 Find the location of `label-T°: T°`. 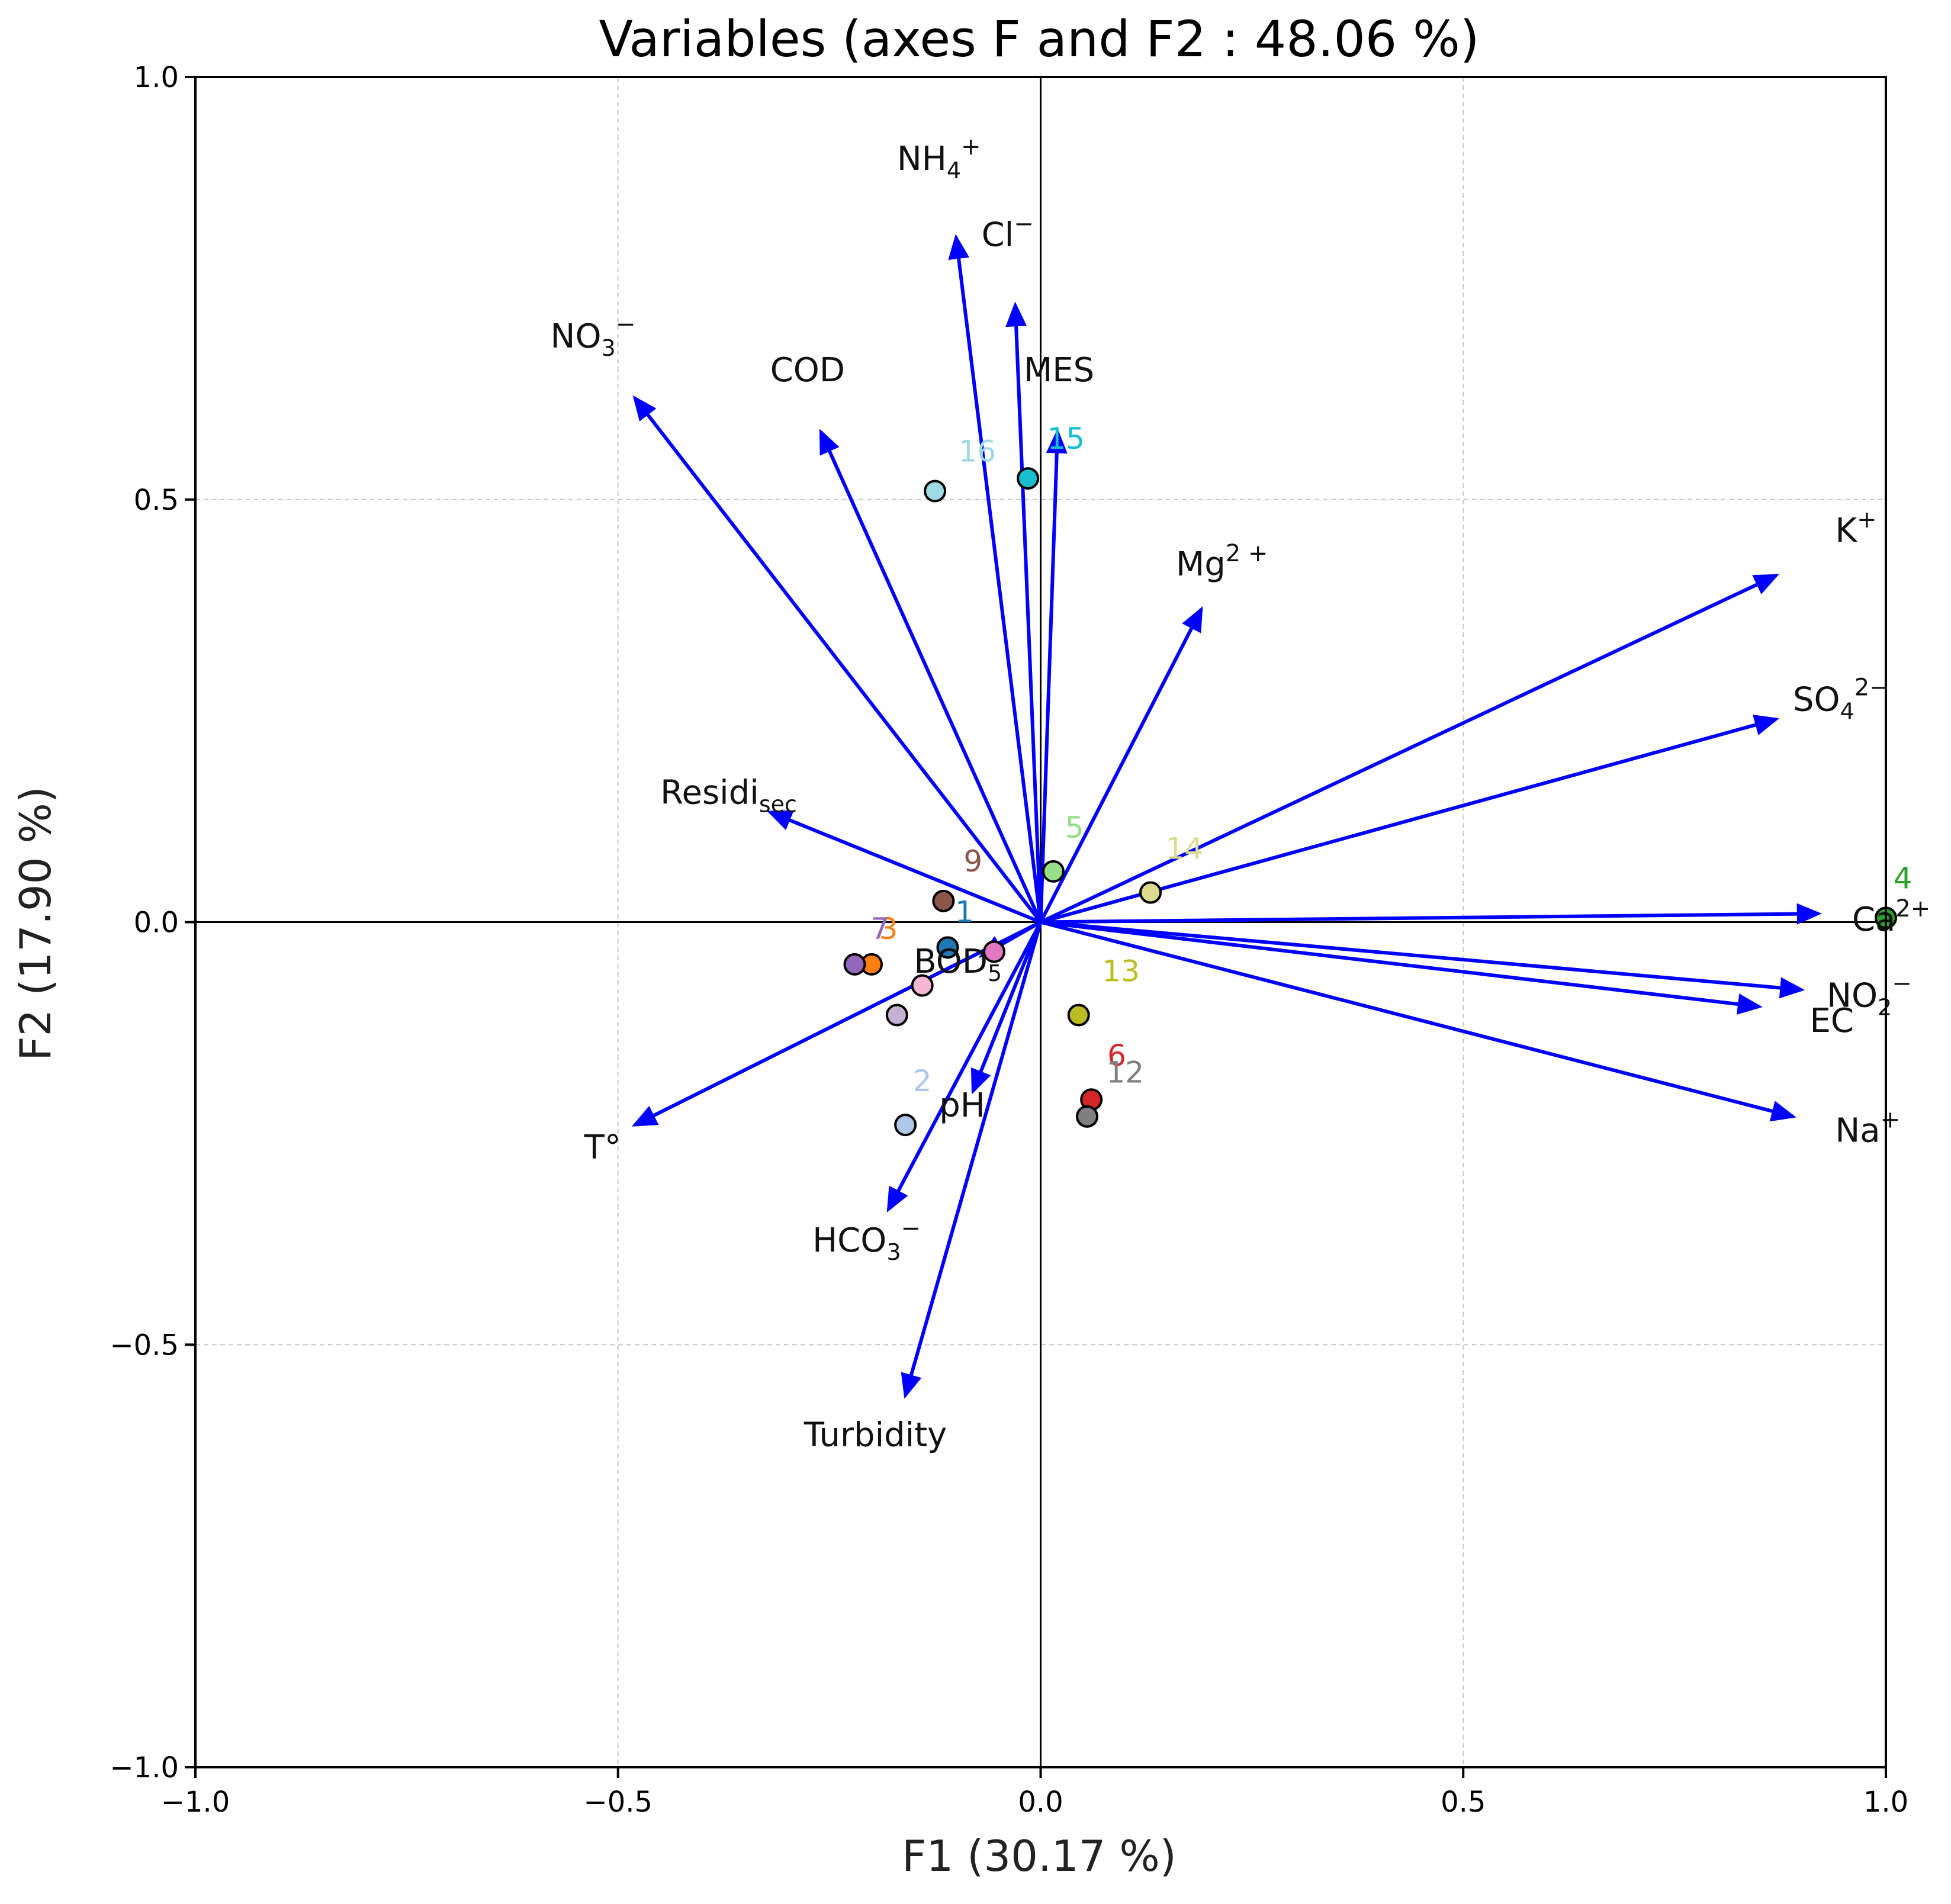

label-T°: T° is located at coordinates (603, 1147).